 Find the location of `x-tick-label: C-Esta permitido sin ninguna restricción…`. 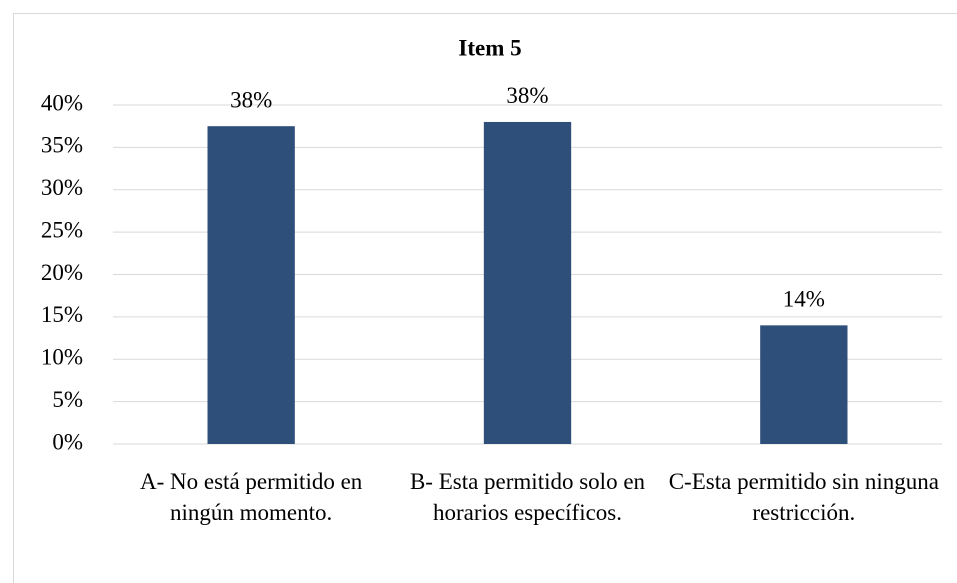

x-tick-label: C-Esta permitido sin ninguna restricción… is located at coordinates (803, 497).